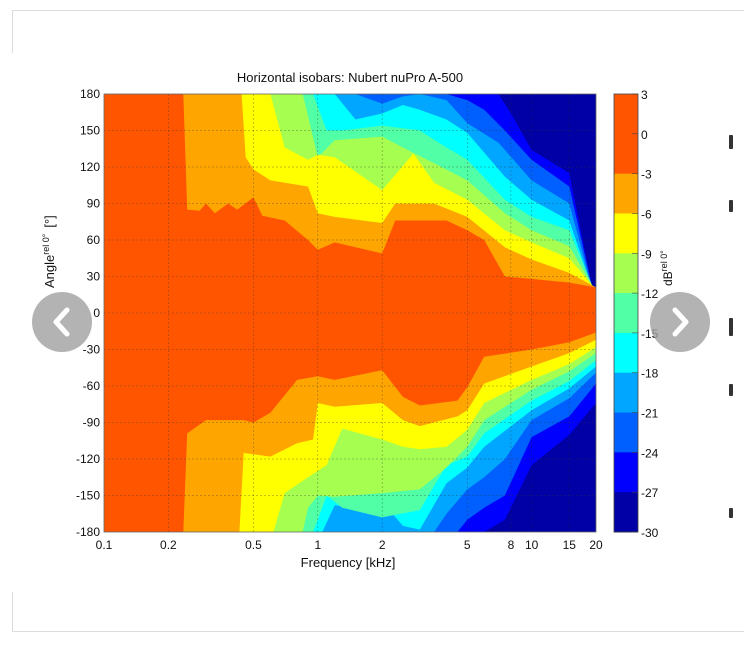 This screenshot has width=744, height=646. What do you see at coordinates (668, 278) in the screenshot?
I see `colorbar-label-main: dB` at bounding box center [668, 278].